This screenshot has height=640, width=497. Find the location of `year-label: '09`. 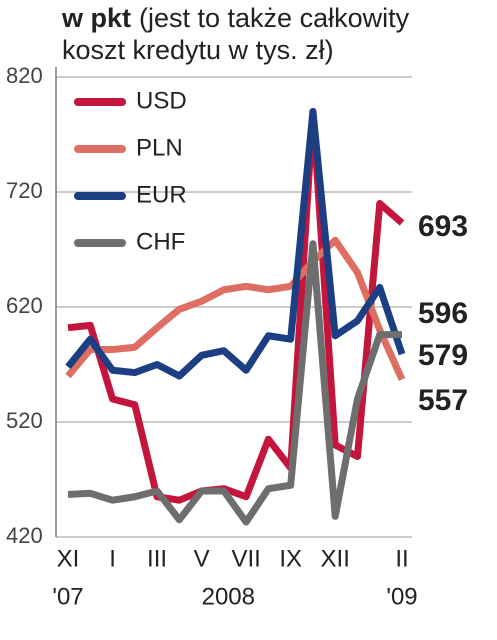

year-label: '09 is located at coordinates (401, 596).